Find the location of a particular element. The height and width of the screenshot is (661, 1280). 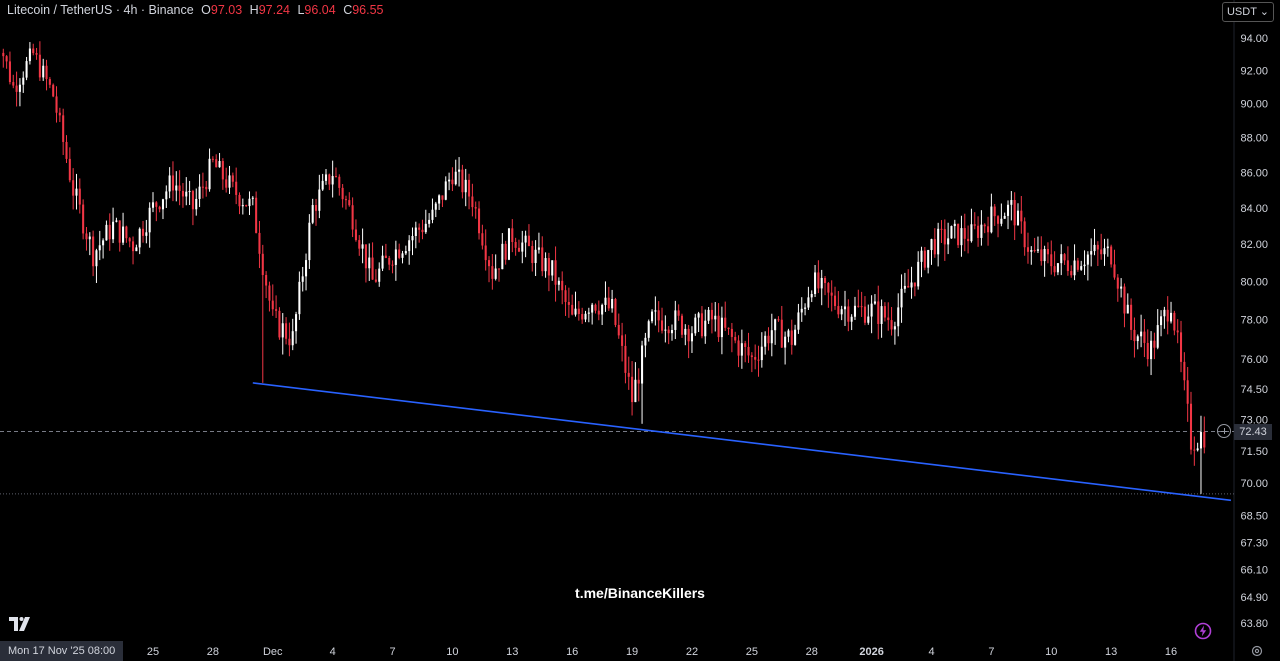

settings-icon is located at coordinates (1257, 651).